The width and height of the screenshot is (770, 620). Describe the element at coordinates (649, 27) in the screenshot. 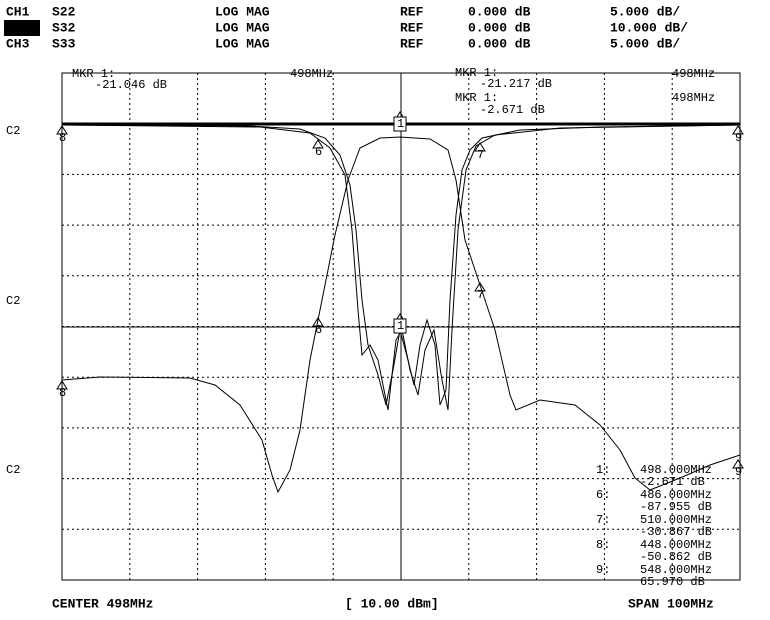

I see `header-scale: 10.000 dB/` at that location.